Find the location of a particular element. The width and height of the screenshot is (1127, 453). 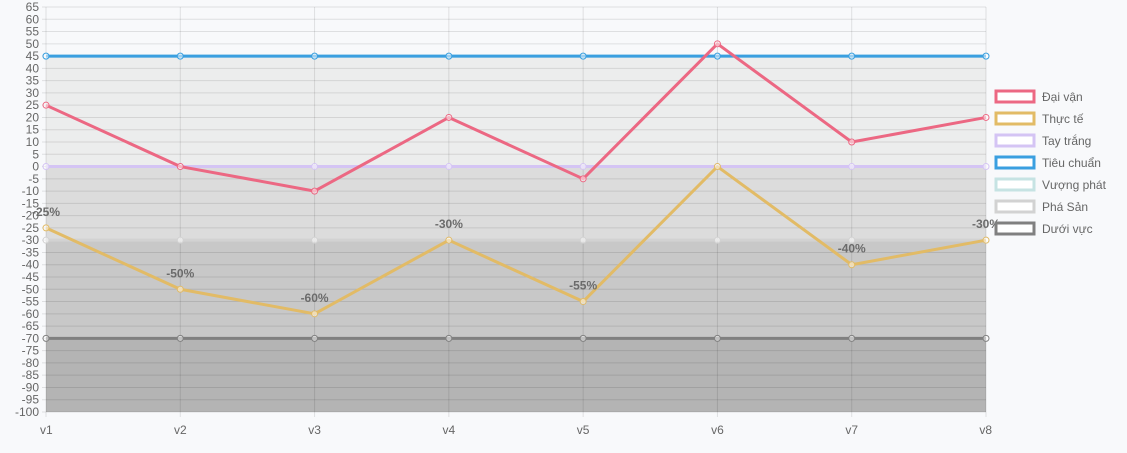

legend-item: Phá Sản is located at coordinates (1041, 206).